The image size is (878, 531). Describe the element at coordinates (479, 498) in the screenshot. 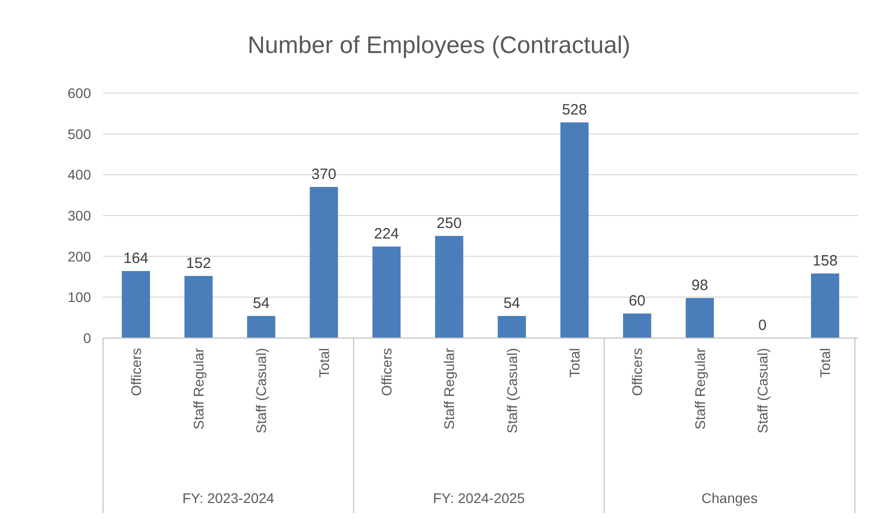

I see `text: FY: 2024-2025` at that location.